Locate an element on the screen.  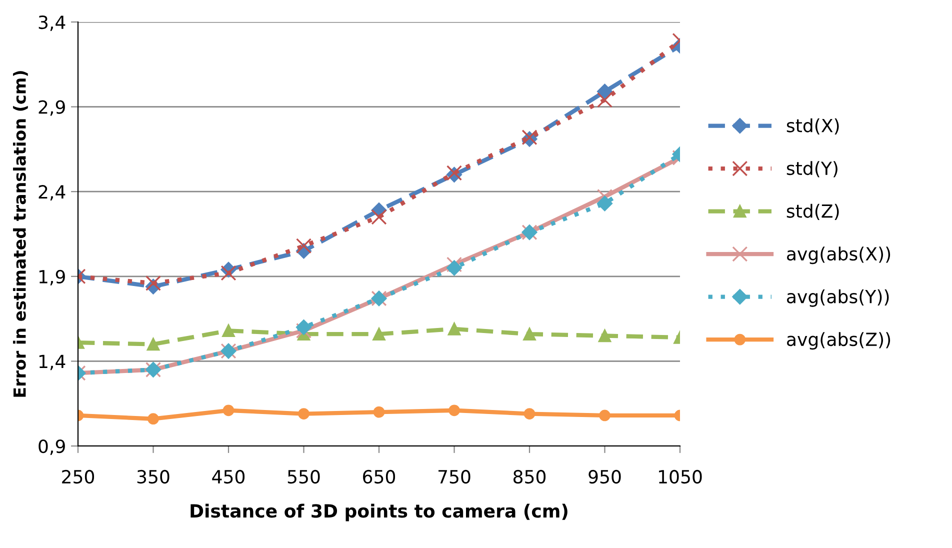
legend-label: std(Z) is located at coordinates (812, 212).